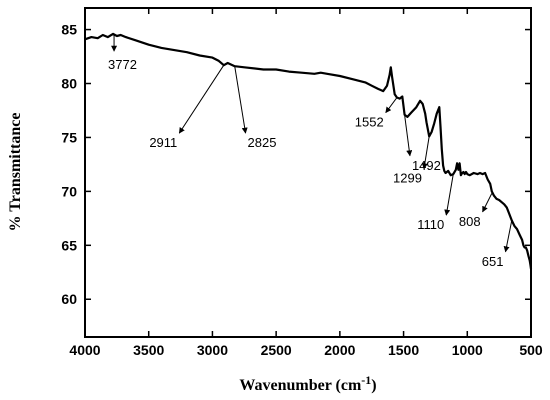  What do you see at coordinates (69, 137) in the screenshot?
I see `y-tick-label: 75` at bounding box center [69, 137].